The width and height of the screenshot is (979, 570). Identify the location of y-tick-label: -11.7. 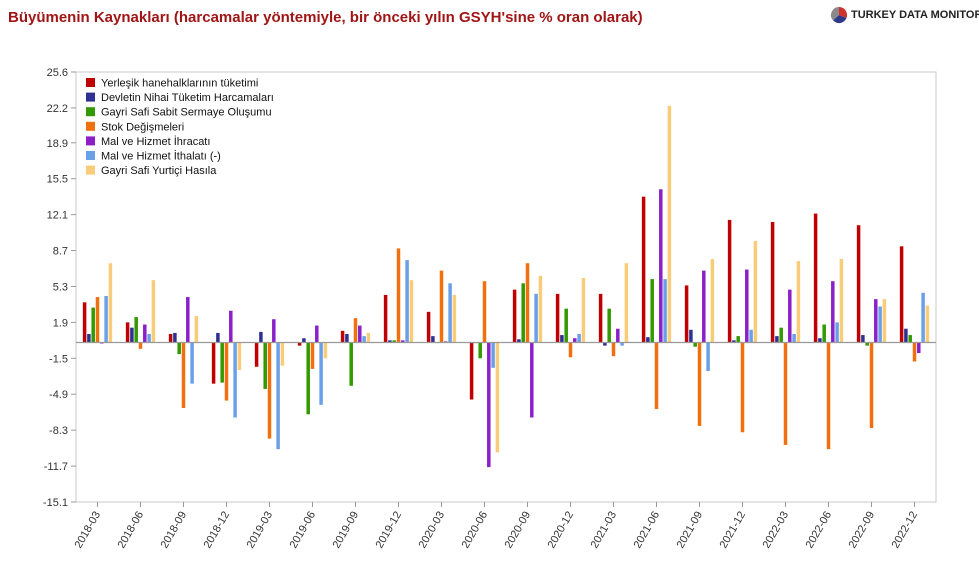
(56, 467).